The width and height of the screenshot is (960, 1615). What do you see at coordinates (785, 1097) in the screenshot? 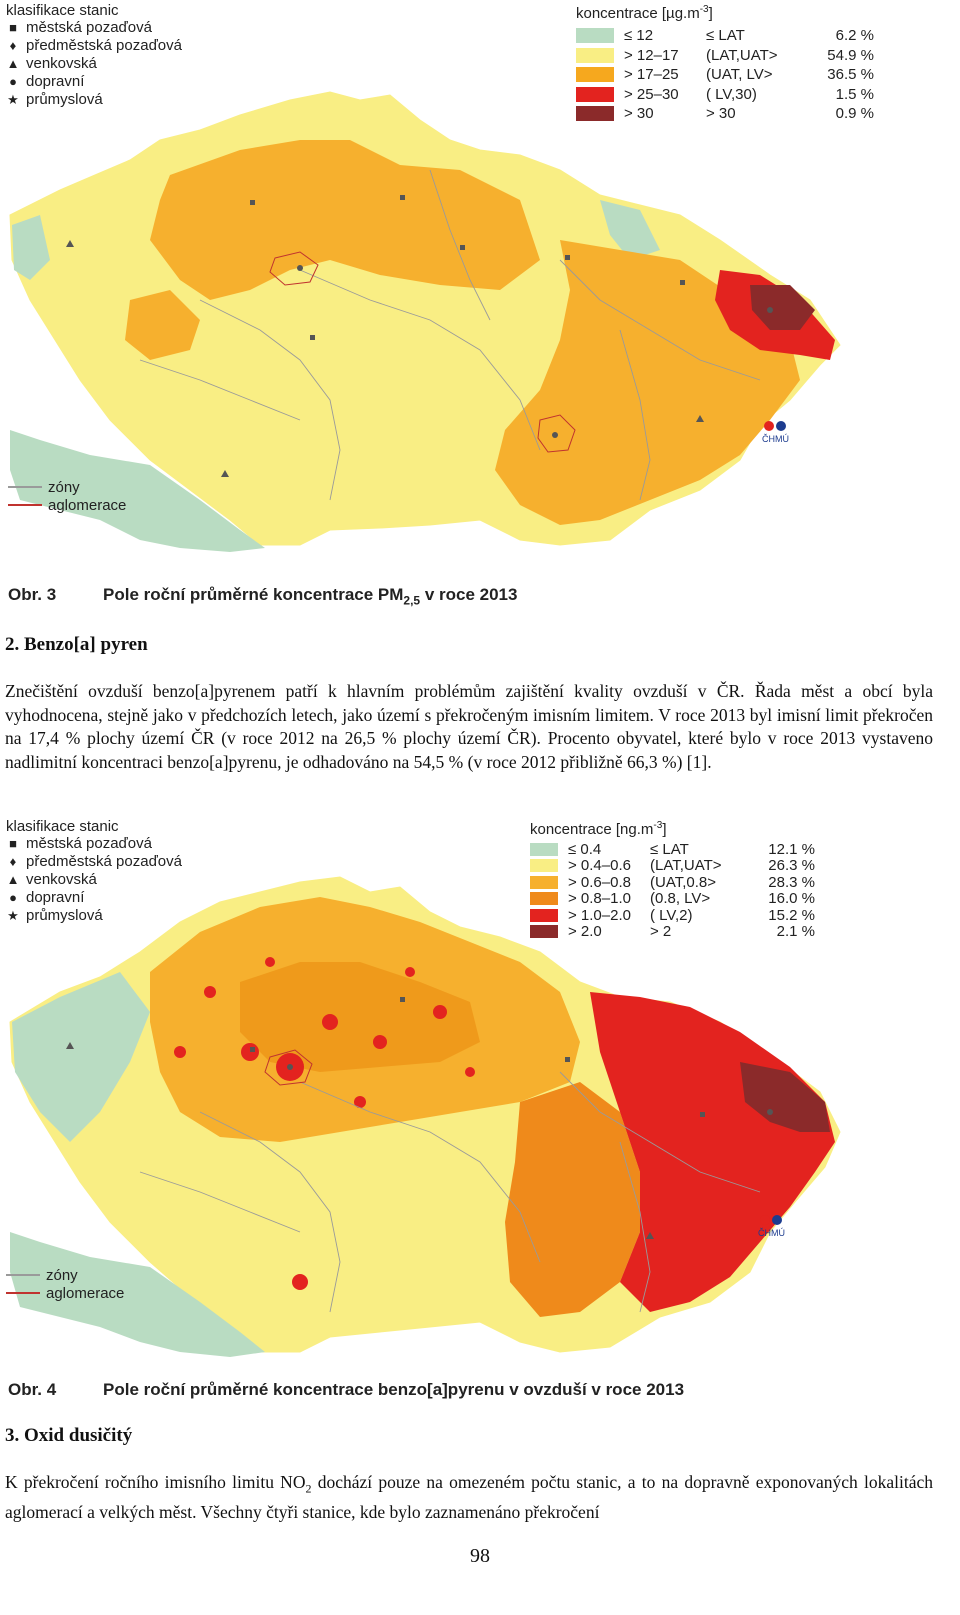
I see `bap-darkred-area` at bounding box center [785, 1097].